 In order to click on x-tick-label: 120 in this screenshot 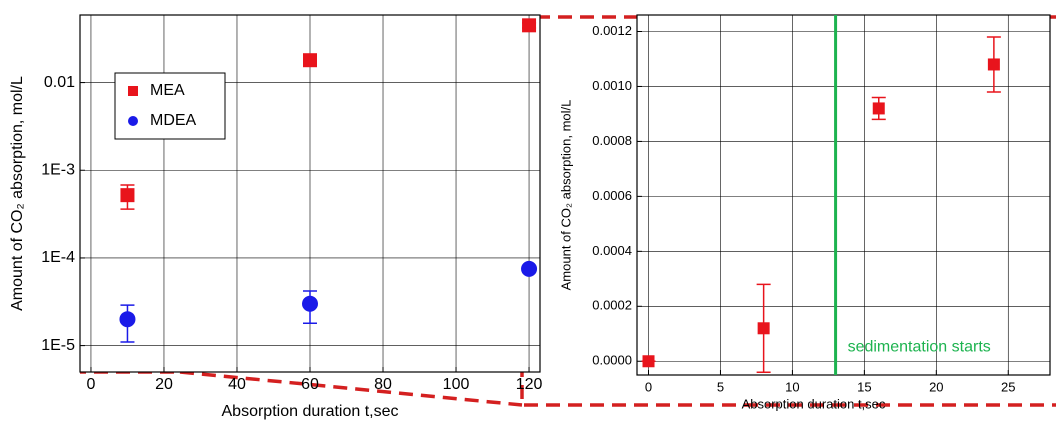, I will do `click(529, 384)`.